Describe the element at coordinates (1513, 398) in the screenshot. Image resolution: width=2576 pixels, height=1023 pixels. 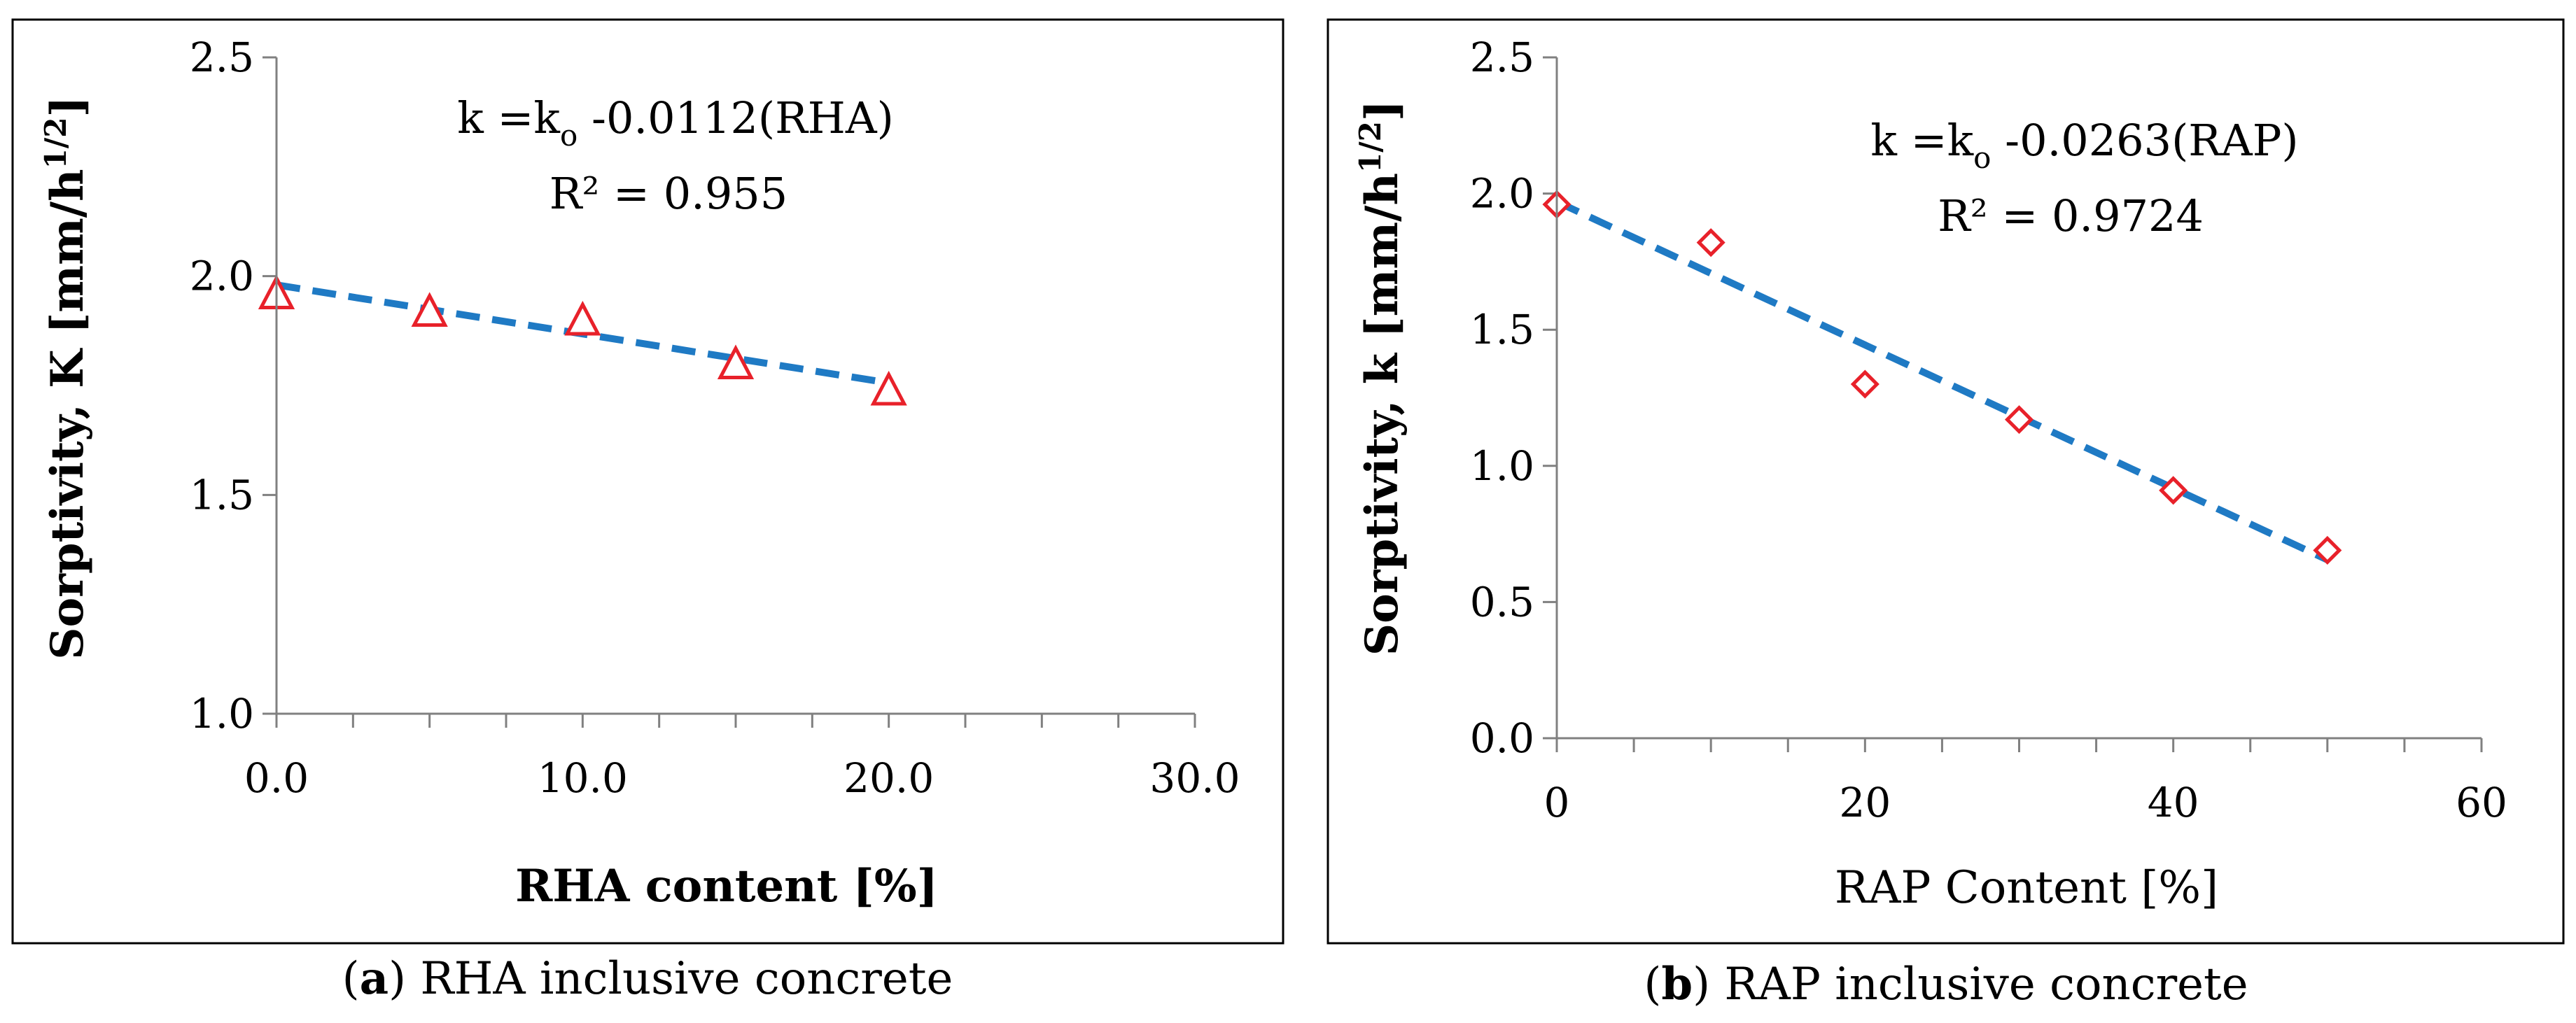
I see `panel-b-yticks: 0.0 0.5 1.0 1.5 2.0 2.5` at that location.